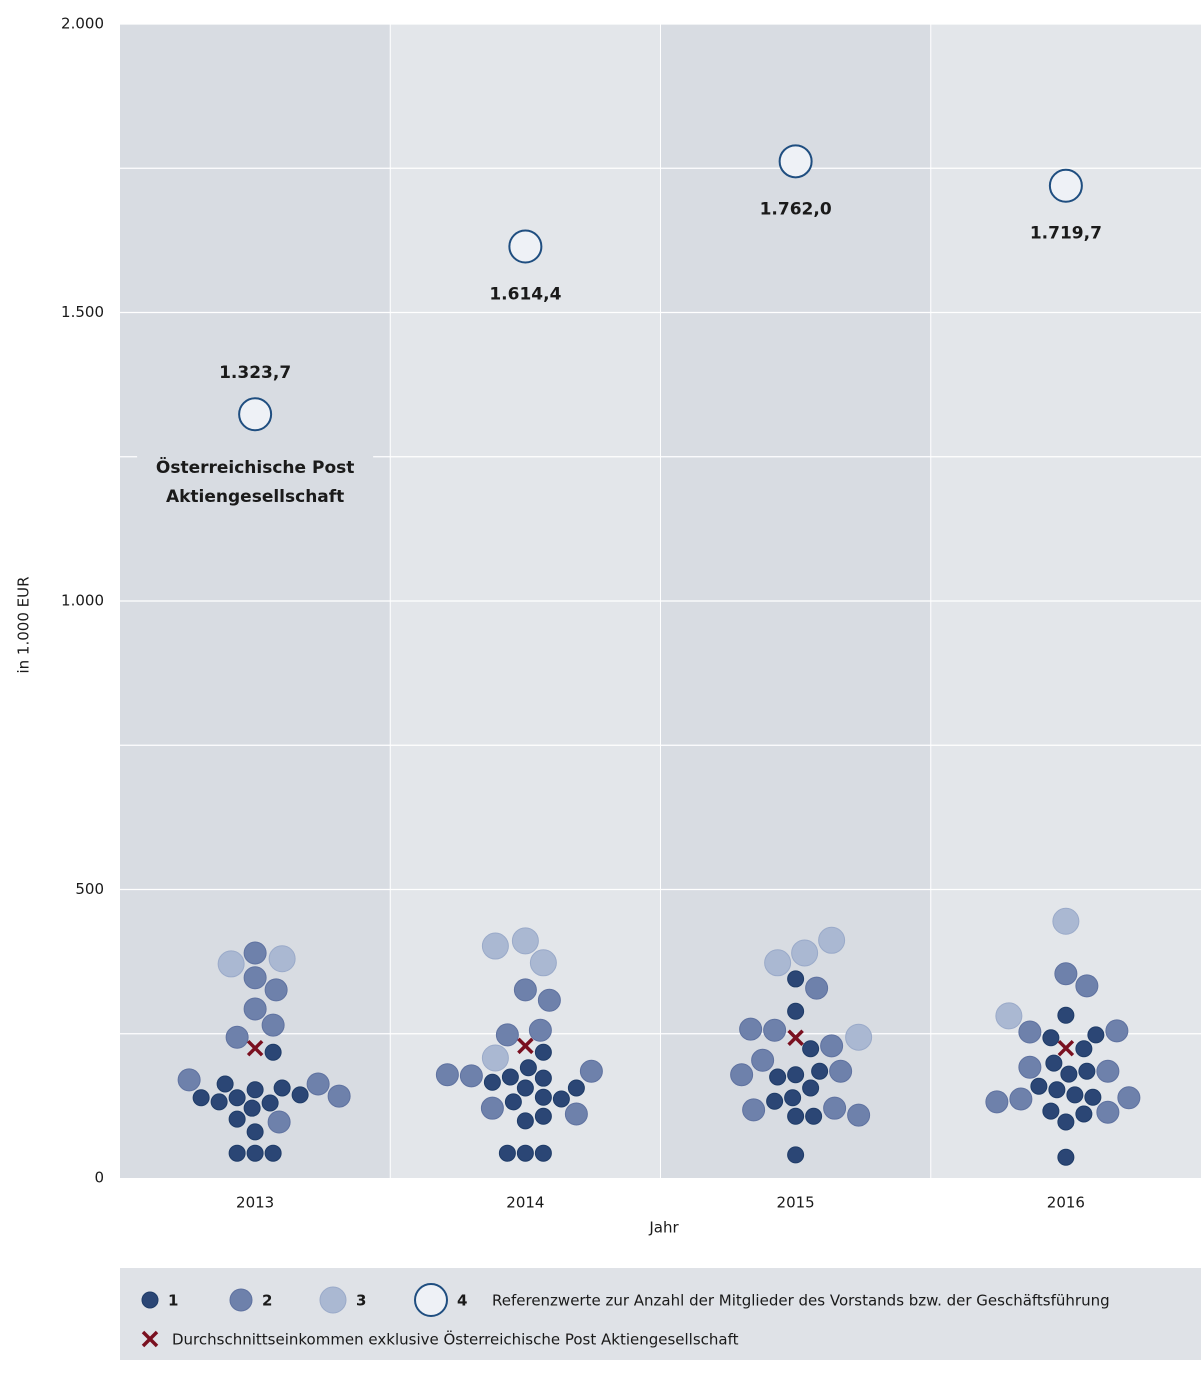 The height and width of the screenshot is (1377, 1201). I want to click on y-axis-label: in 1.000 EUR, so click(24, 624).